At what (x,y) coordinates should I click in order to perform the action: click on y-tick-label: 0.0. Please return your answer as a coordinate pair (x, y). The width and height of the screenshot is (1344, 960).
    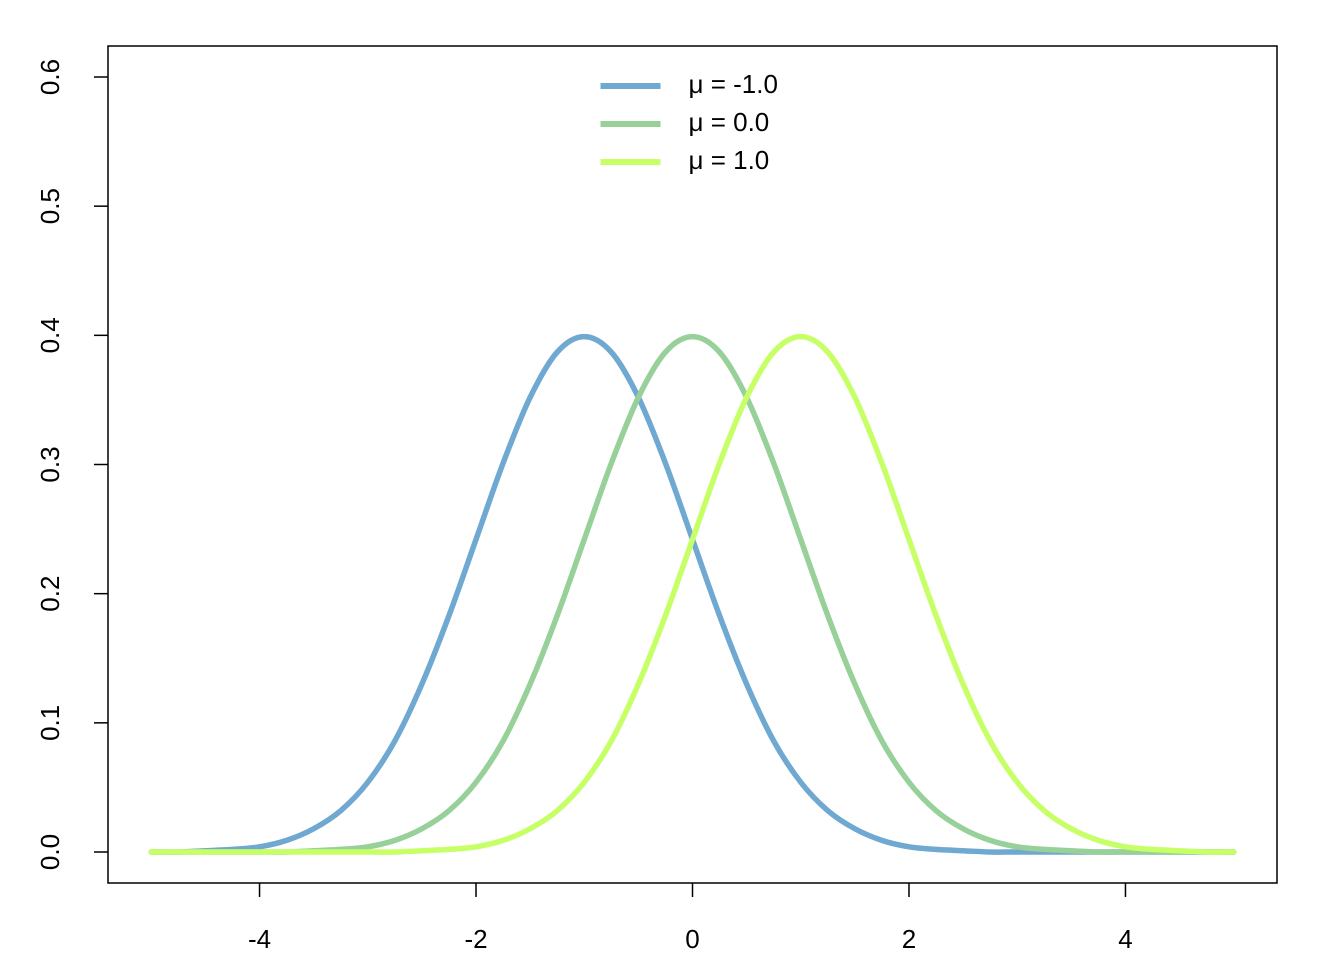
    Looking at the image, I should click on (50, 852).